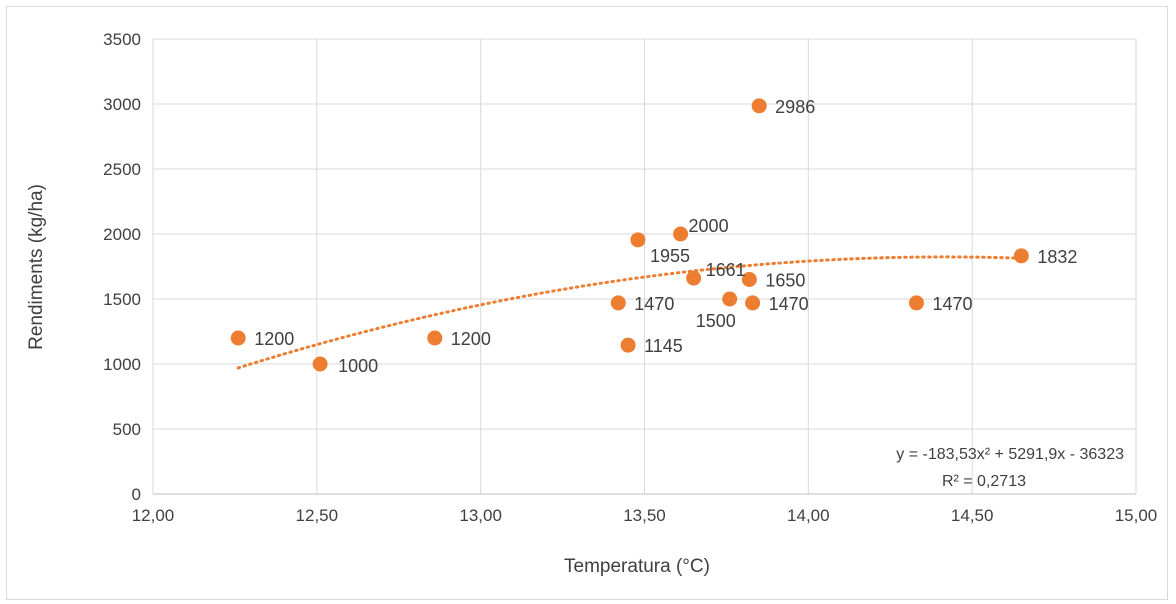 Image resolution: width=1176 pixels, height=604 pixels. Describe the element at coordinates (122, 364) in the screenshot. I see `y-tick-label: 1000` at that location.